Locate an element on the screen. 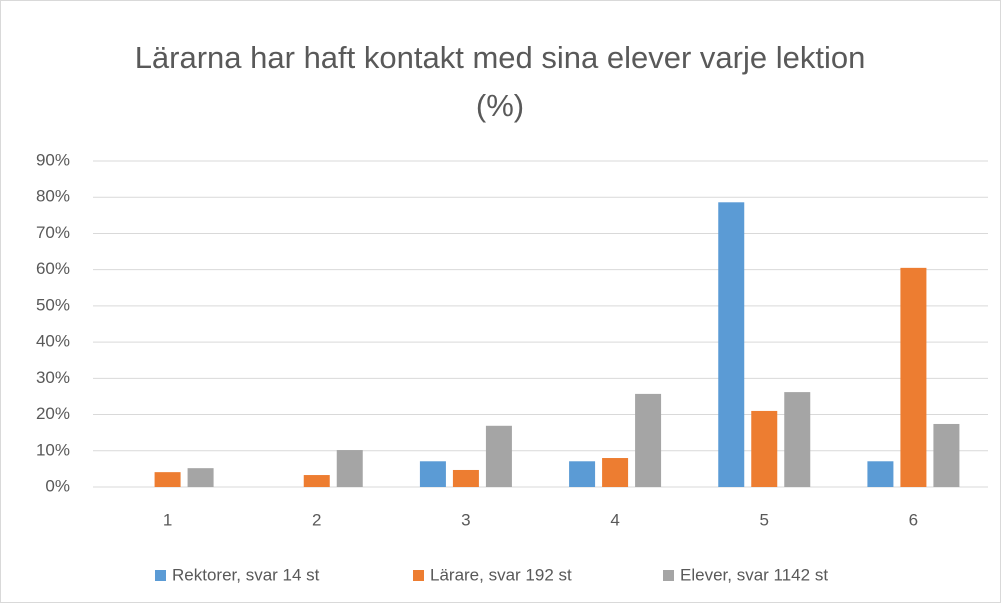 Image resolution: width=1003 pixels, height=605 pixels. y-tick-label: 10% is located at coordinates (53, 449).